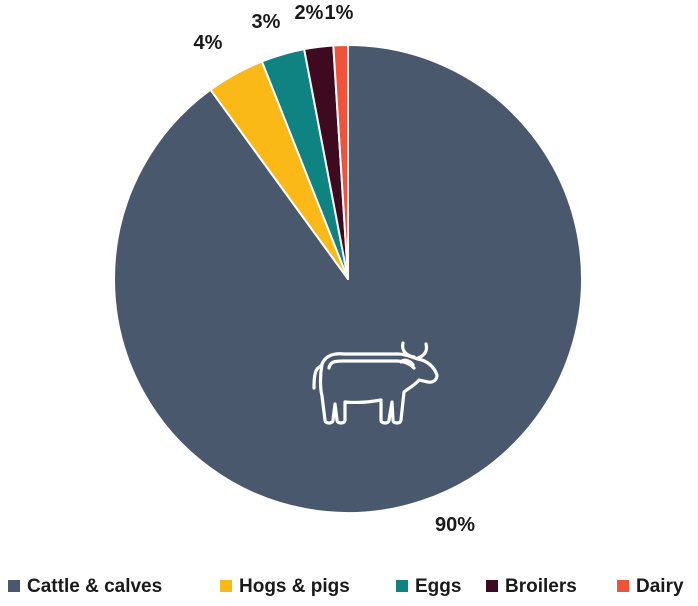 This screenshot has height=606, width=698. I want to click on data-label-dairy: 1%, so click(339, 13).